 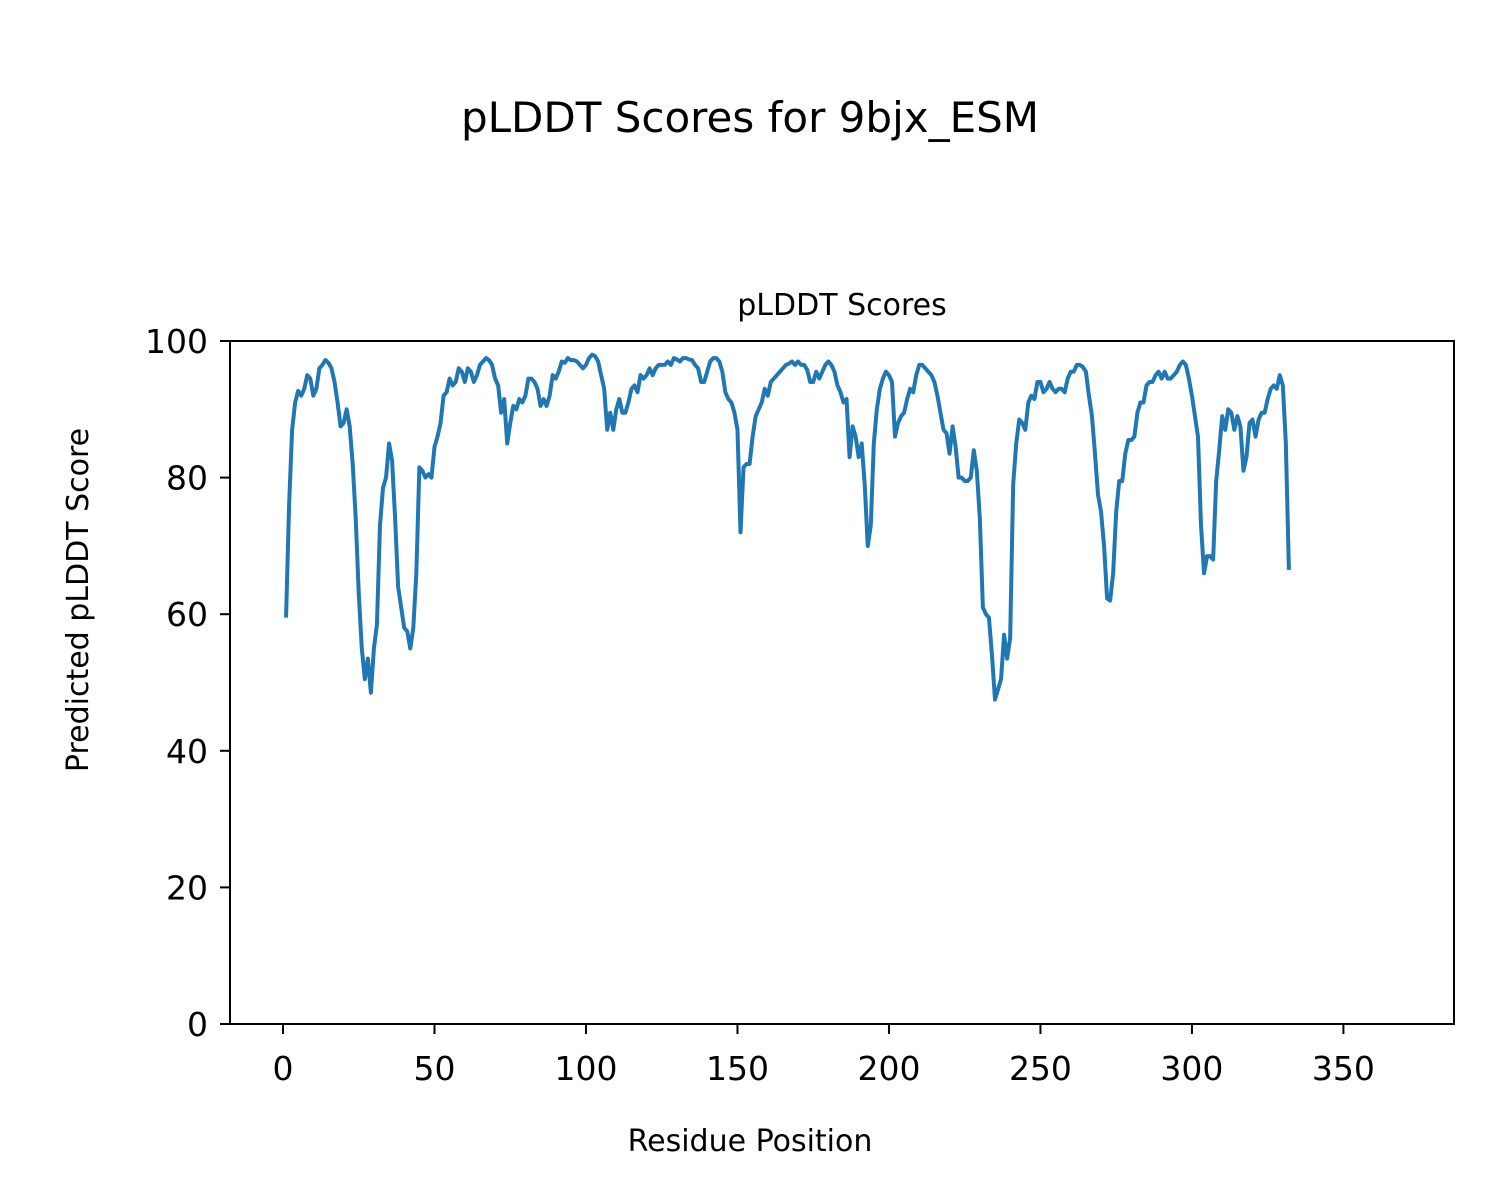 What do you see at coordinates (888, 1068) in the screenshot?
I see `x-tick-label: 200` at bounding box center [888, 1068].